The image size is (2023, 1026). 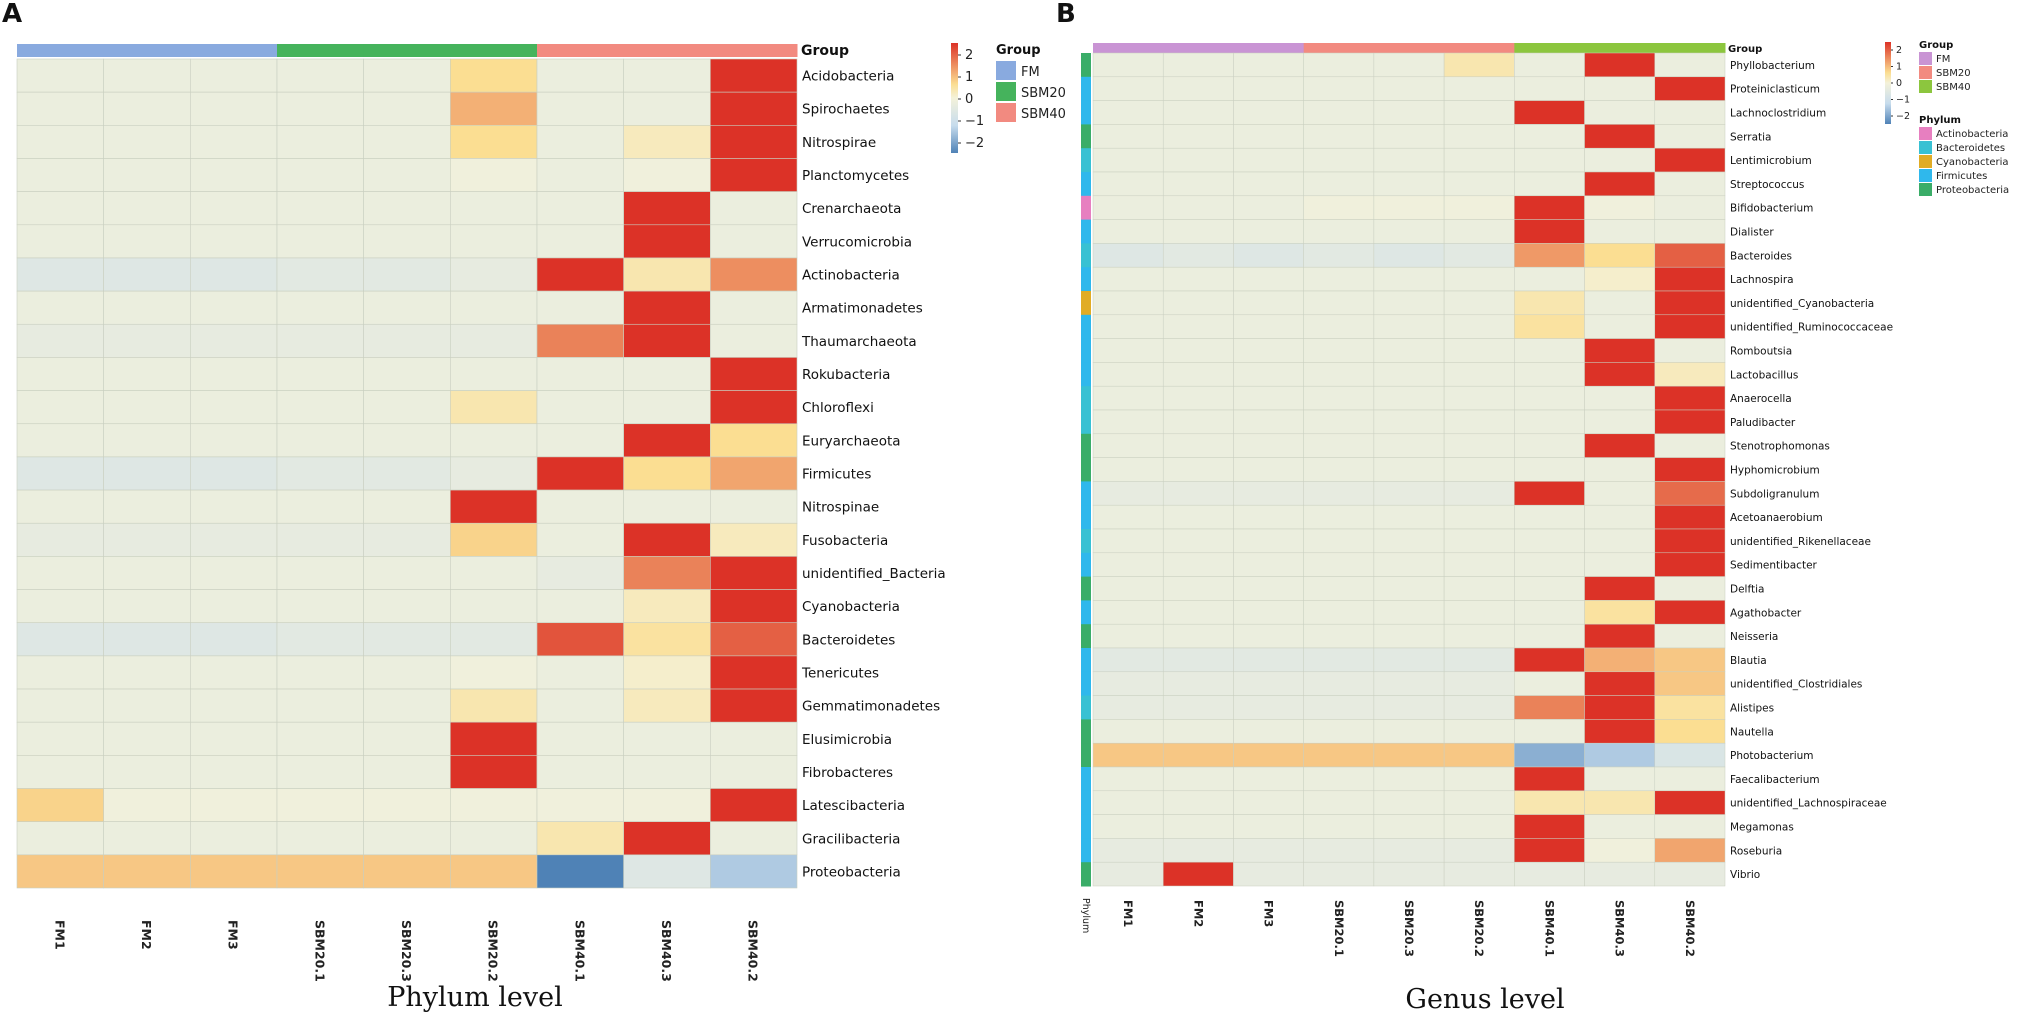 I want to click on column-label: SBM40.2, so click(x=753, y=951).